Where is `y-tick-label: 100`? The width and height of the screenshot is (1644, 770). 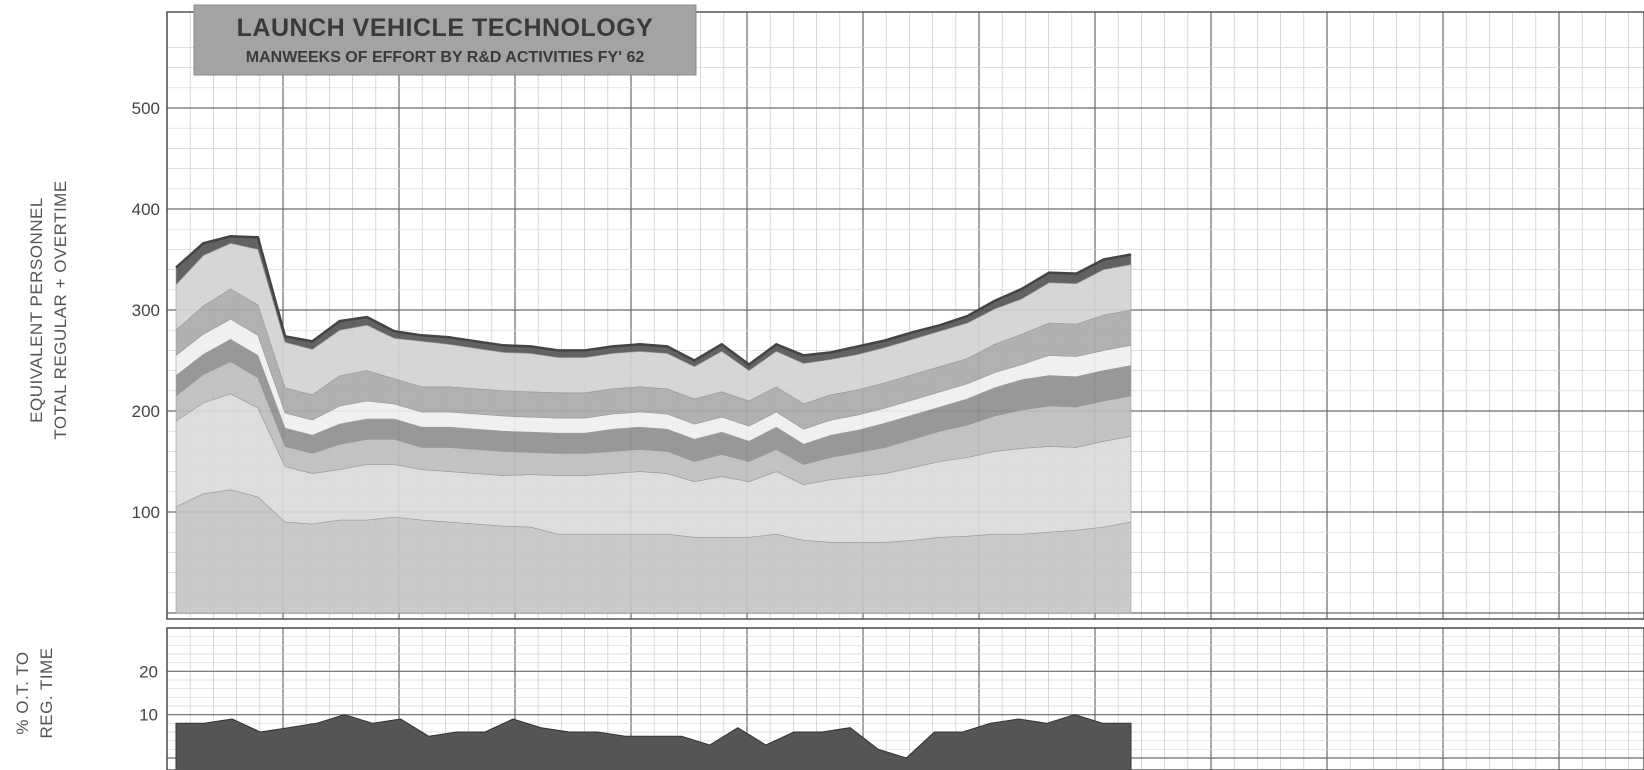
y-tick-label: 100 is located at coordinates (146, 512).